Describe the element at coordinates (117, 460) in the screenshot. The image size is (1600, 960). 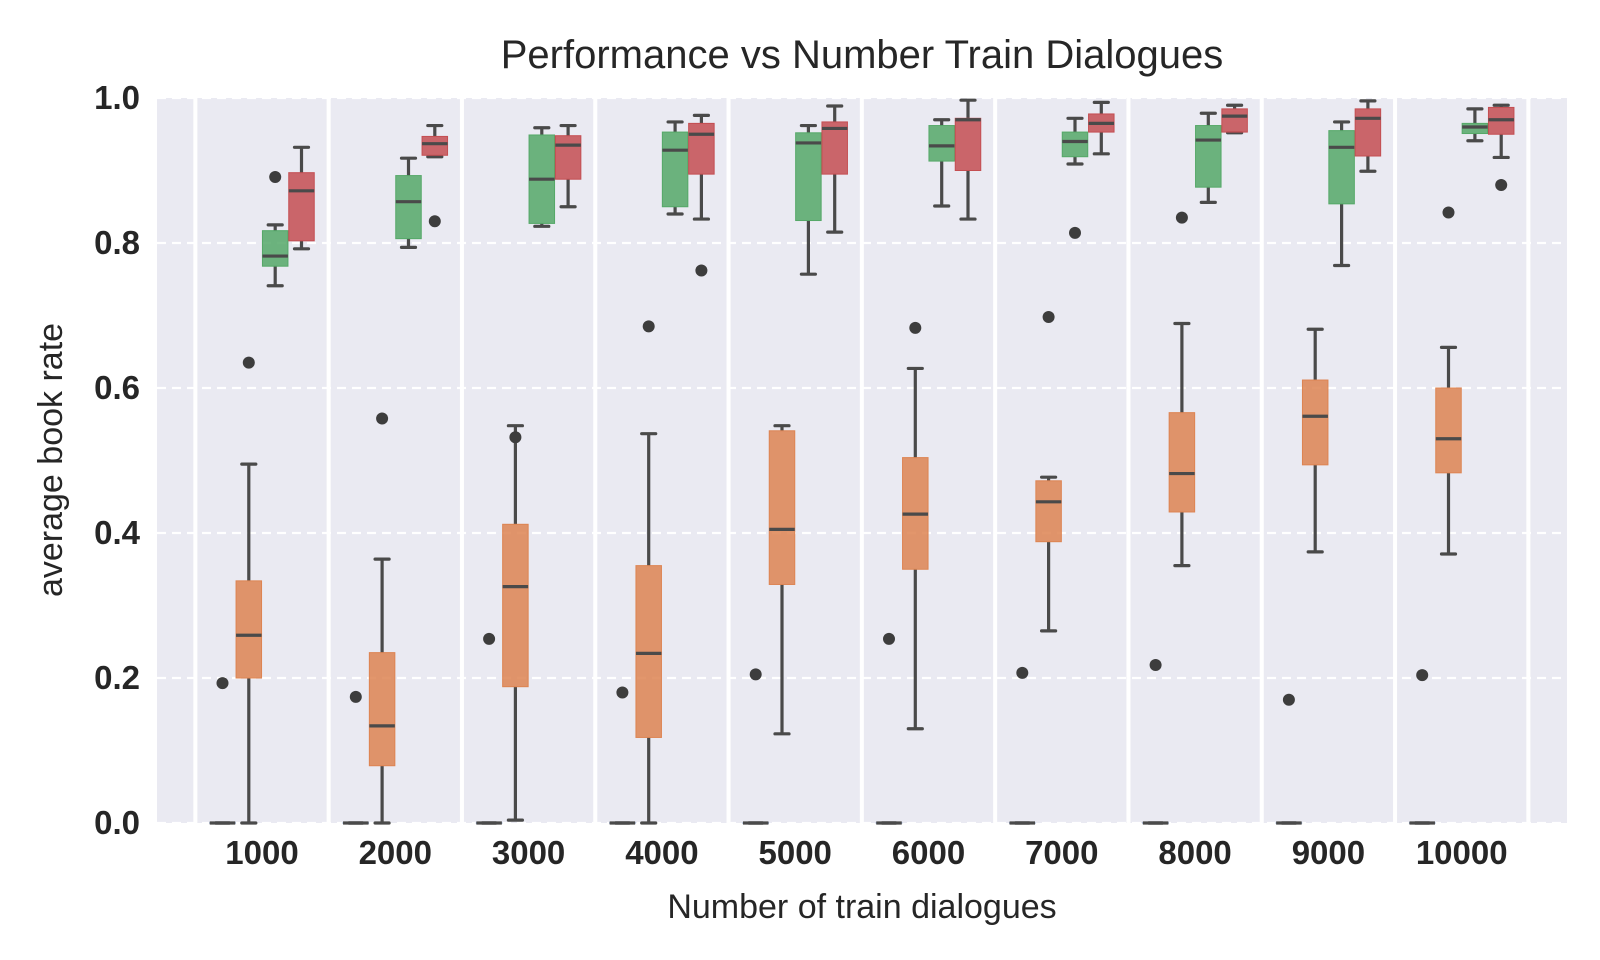
I see `y-tick-labels: 0.0 0.2 0.4 0.6 0.8 1.0` at that location.